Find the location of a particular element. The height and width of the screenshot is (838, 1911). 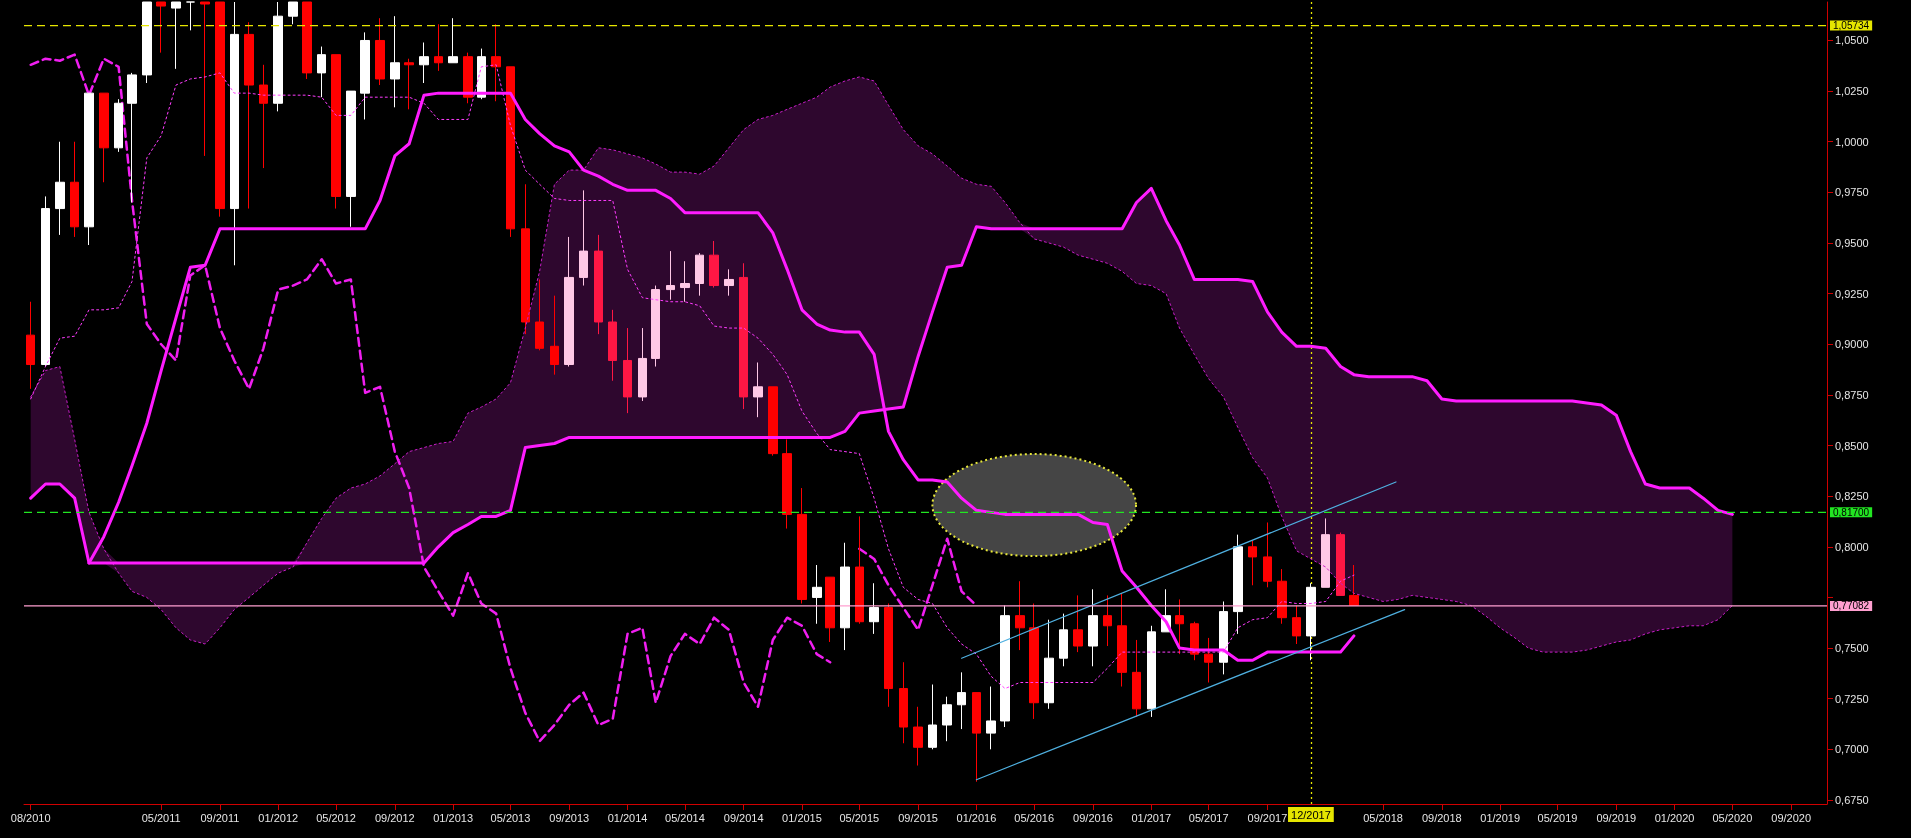

x-tick-label: 09/2020 is located at coordinates (1791, 817).